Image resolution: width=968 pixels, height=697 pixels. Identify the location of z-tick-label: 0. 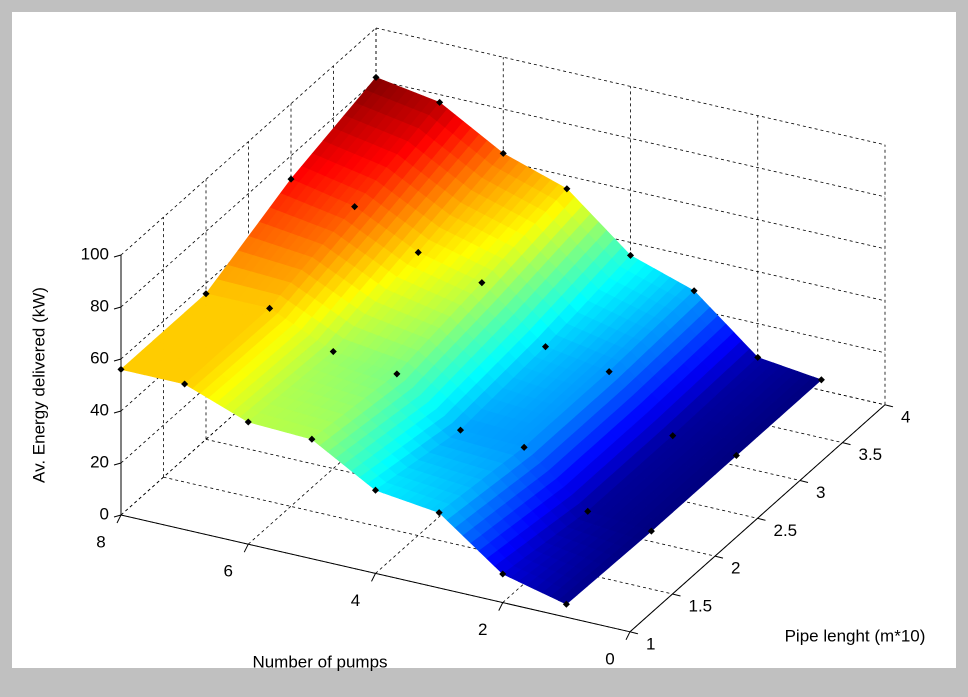
(104, 513).